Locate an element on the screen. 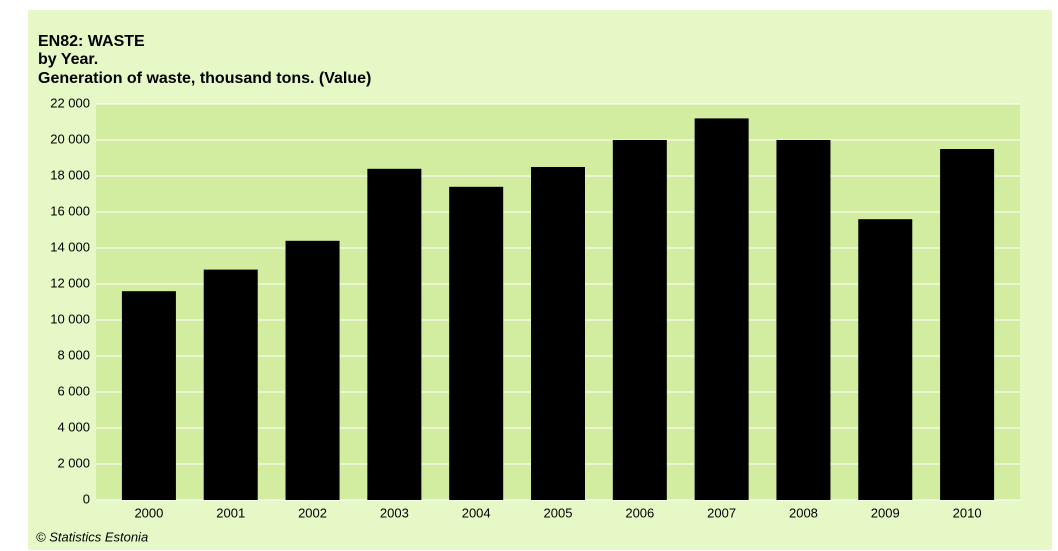  x-tick-label: 2002 is located at coordinates (312, 512).